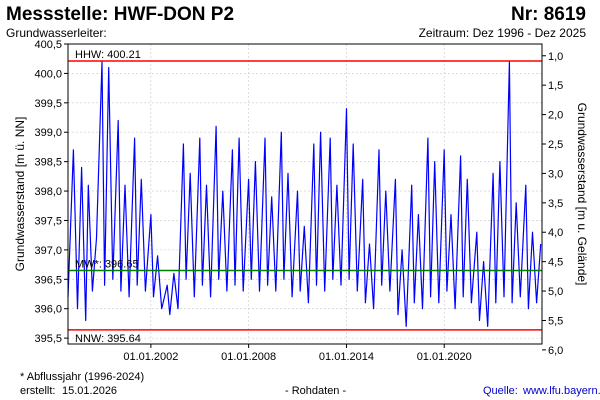 The width and height of the screenshot is (600, 400). Describe the element at coordinates (346, 357) in the screenshot. I see `x-tick-label: 01.01.2014` at that location.